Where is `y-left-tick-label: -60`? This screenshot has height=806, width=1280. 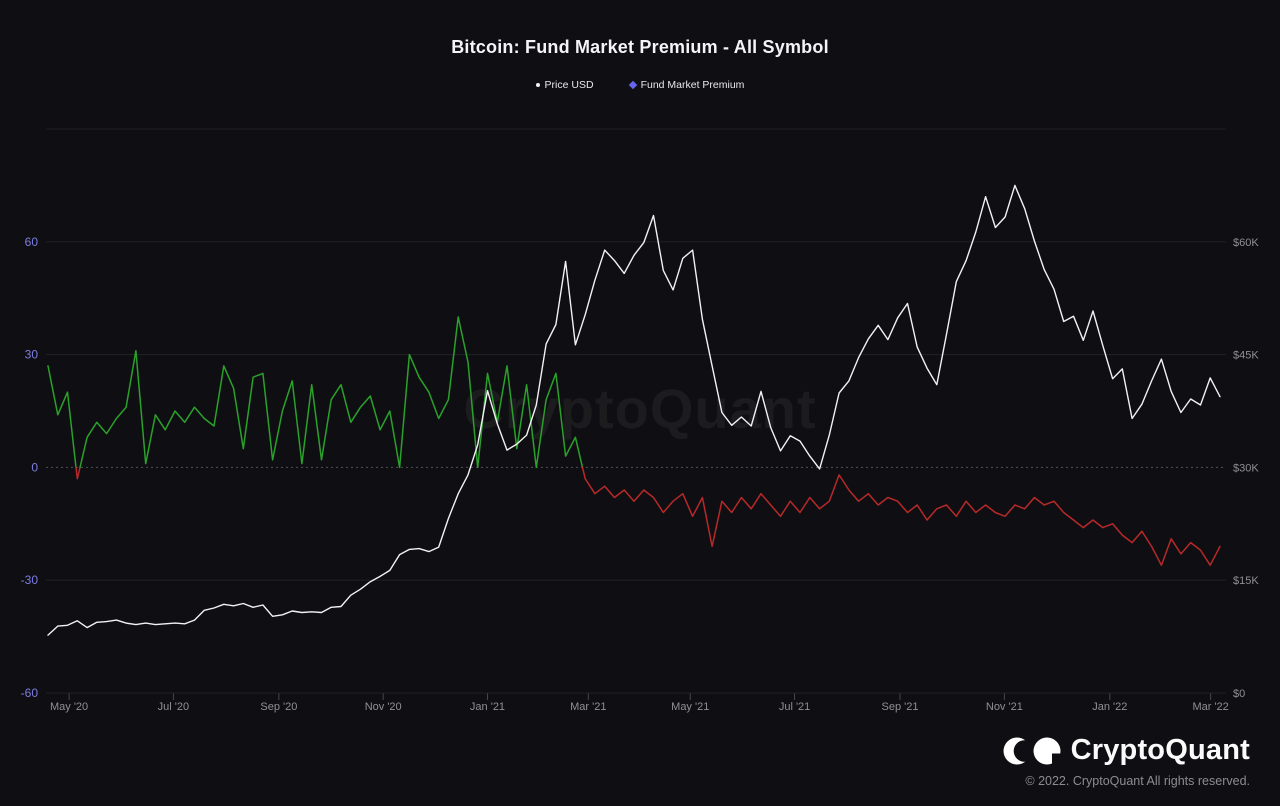 y-left-tick-label: -60 is located at coordinates (30, 693).